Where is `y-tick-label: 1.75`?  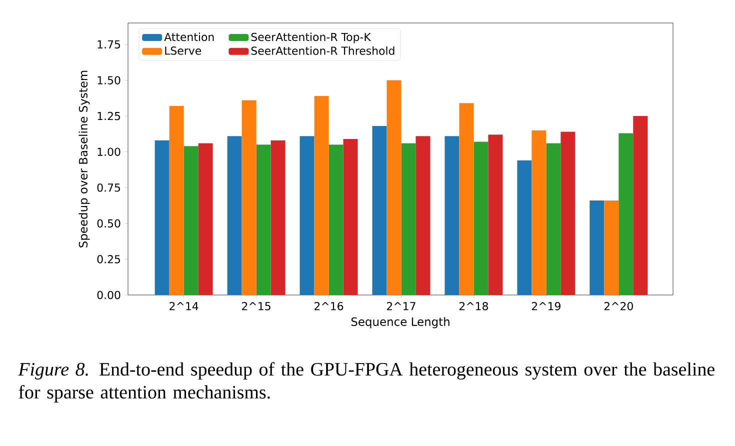 y-tick-label: 1.75 is located at coordinates (109, 44).